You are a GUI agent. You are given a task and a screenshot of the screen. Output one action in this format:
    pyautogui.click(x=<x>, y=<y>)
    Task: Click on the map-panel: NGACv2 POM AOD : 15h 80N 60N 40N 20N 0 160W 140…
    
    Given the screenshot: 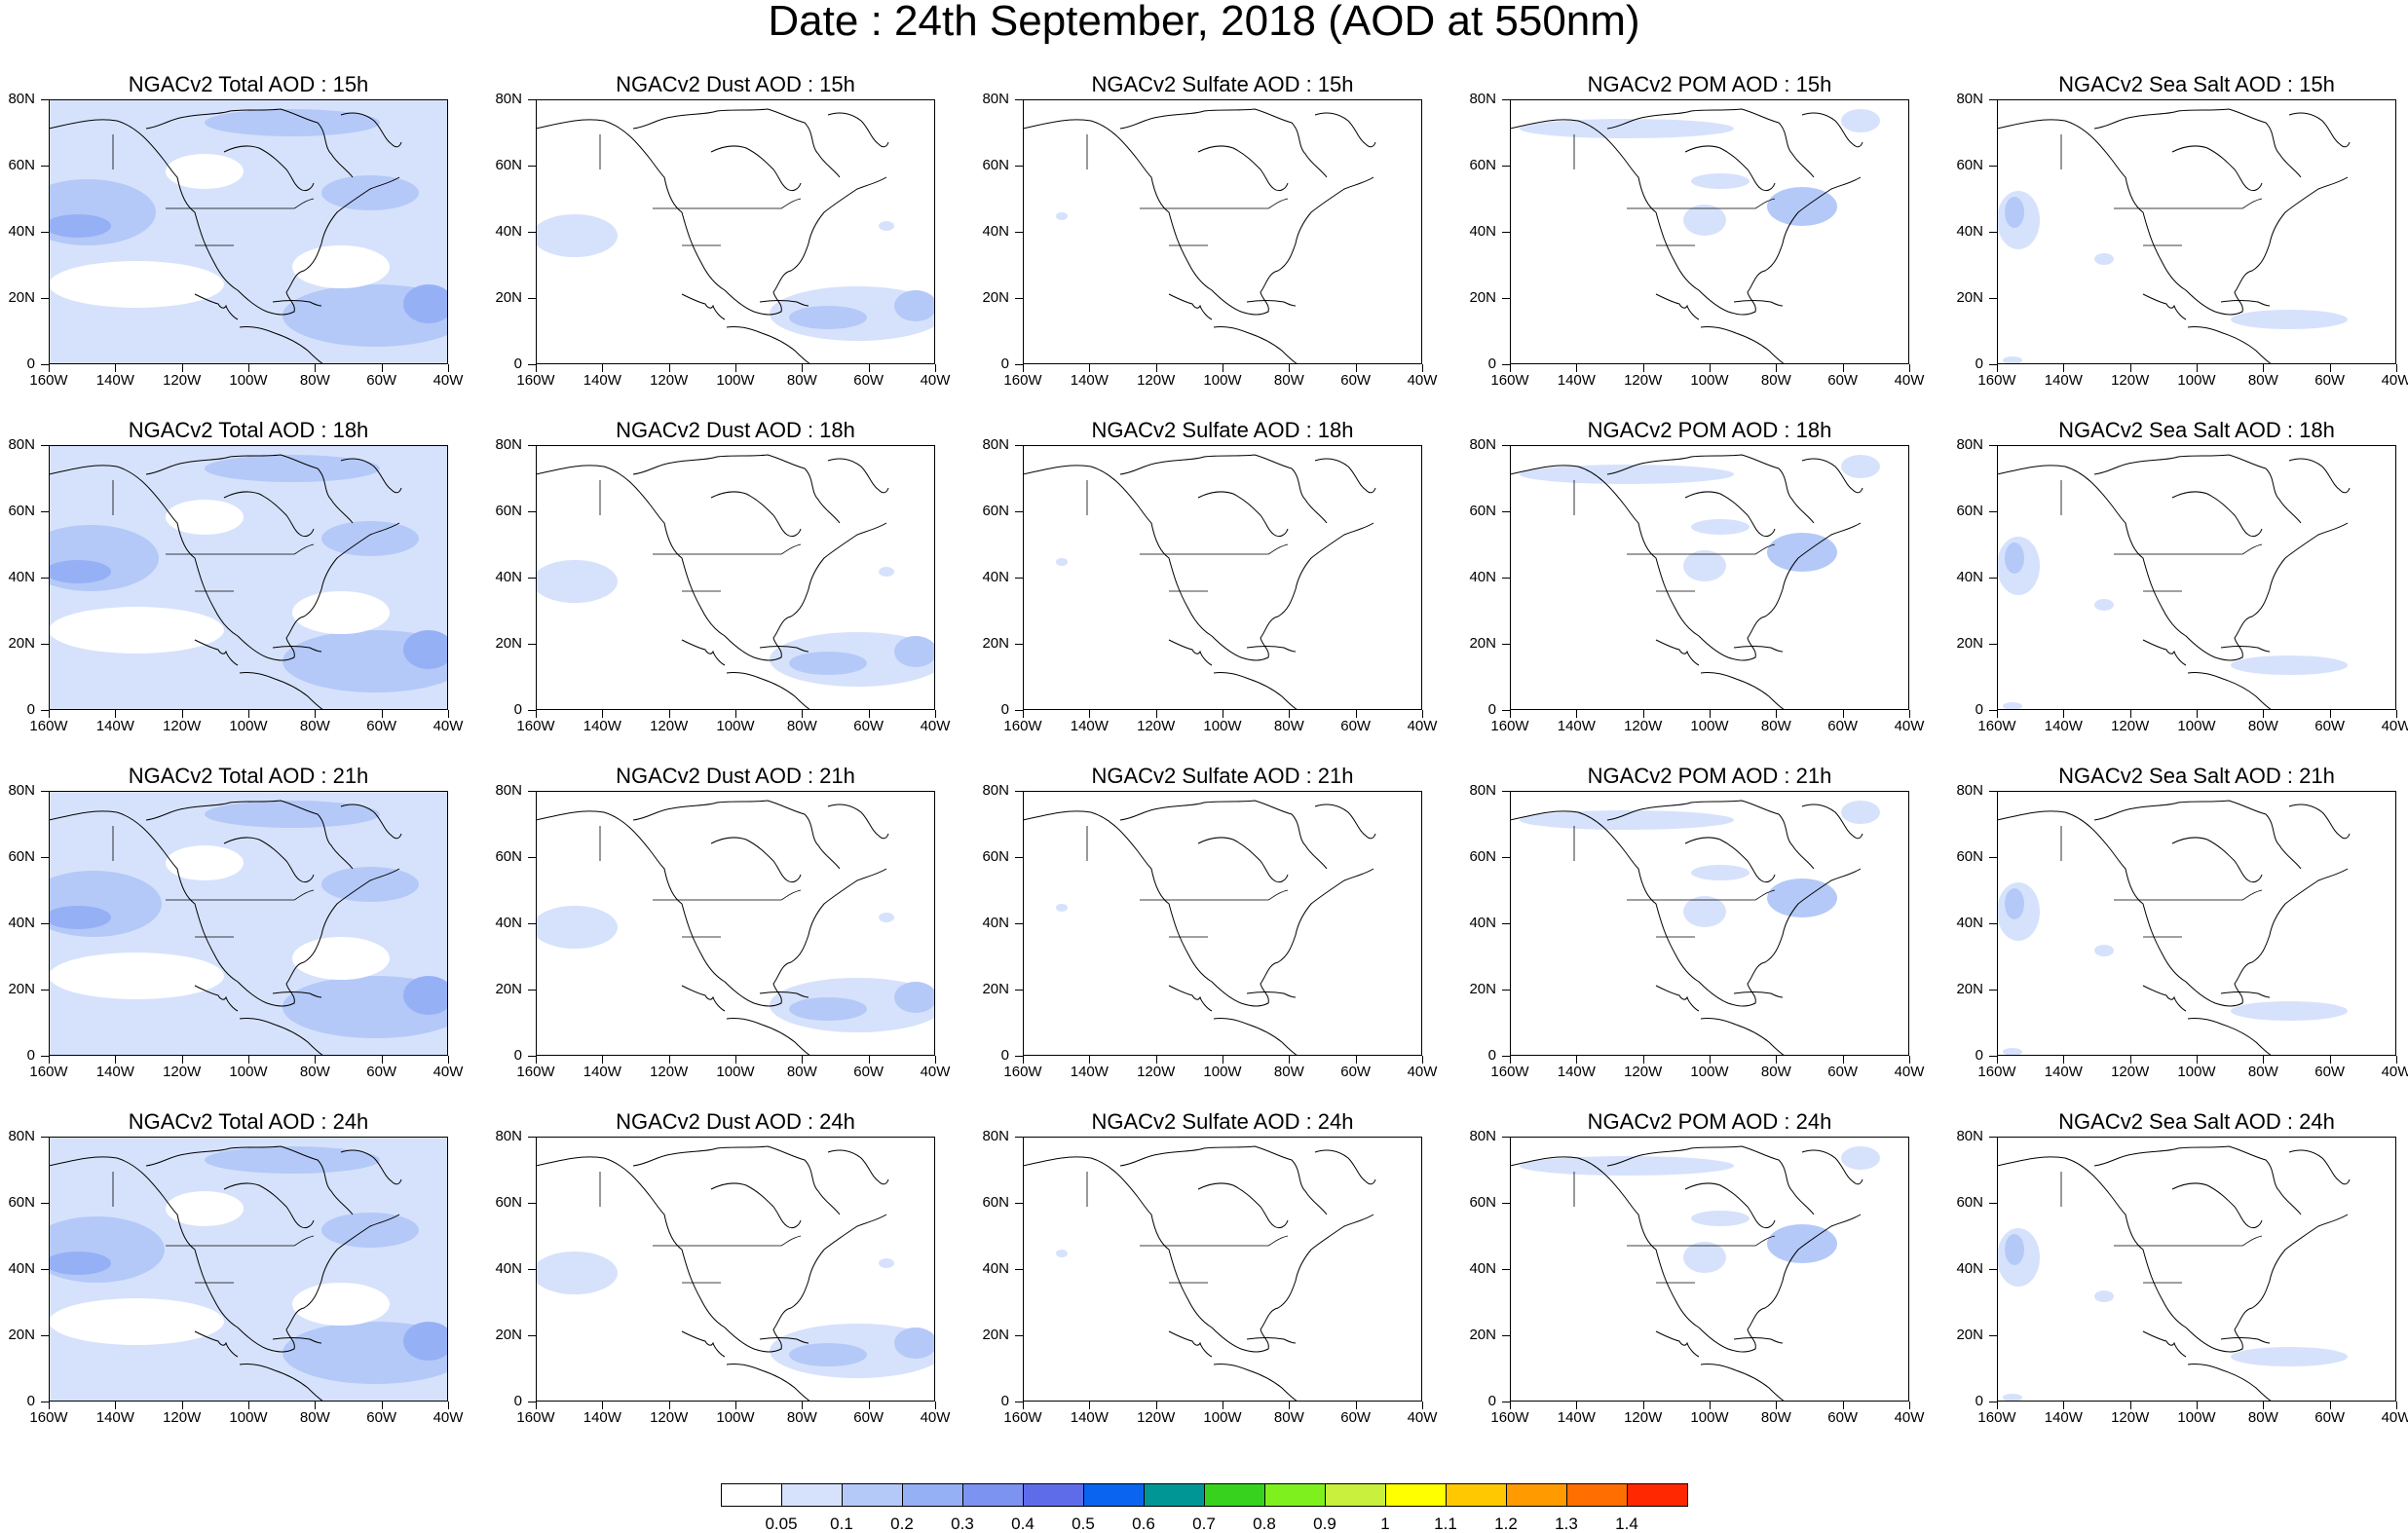 What is the action you would take?
    pyautogui.click(x=1704, y=243)
    